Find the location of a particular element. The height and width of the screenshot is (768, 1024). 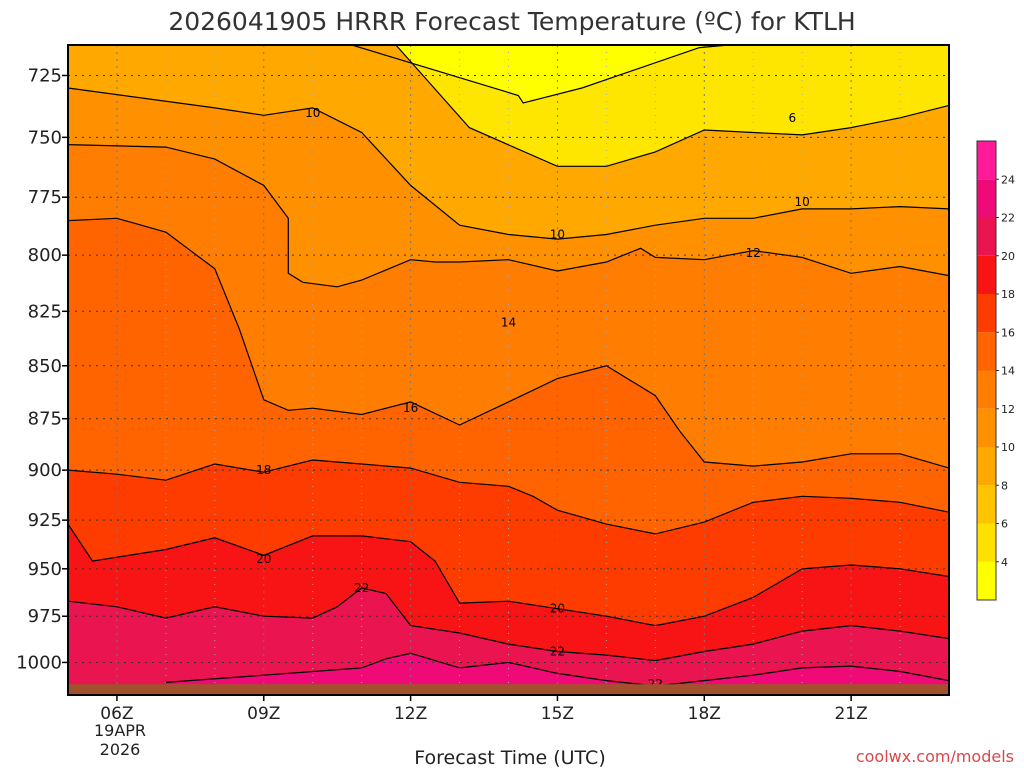

colorbar-label-8: 8 is located at coordinates (1004, 485).